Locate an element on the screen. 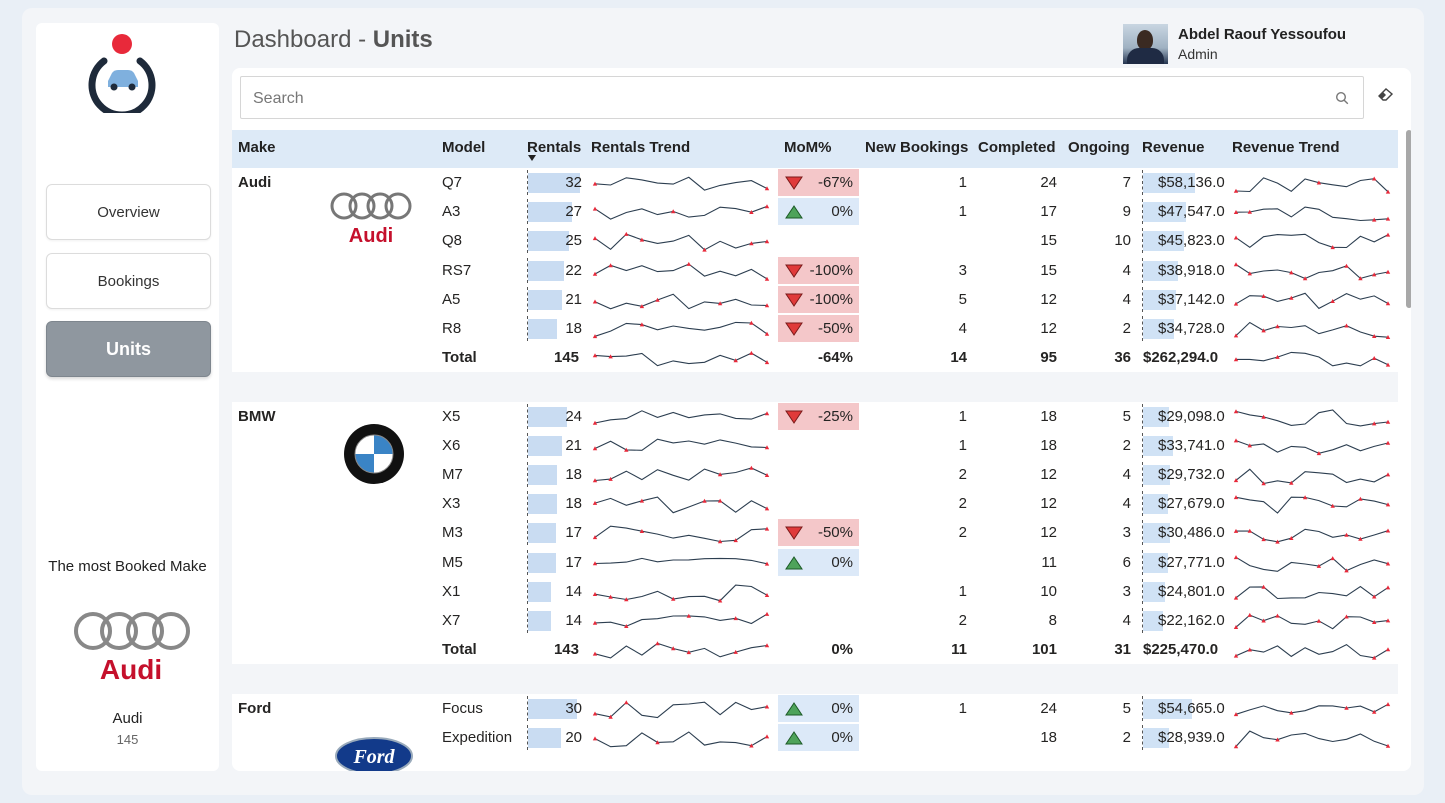  col-new-bookings: New Bookings is located at coordinates (917, 147).